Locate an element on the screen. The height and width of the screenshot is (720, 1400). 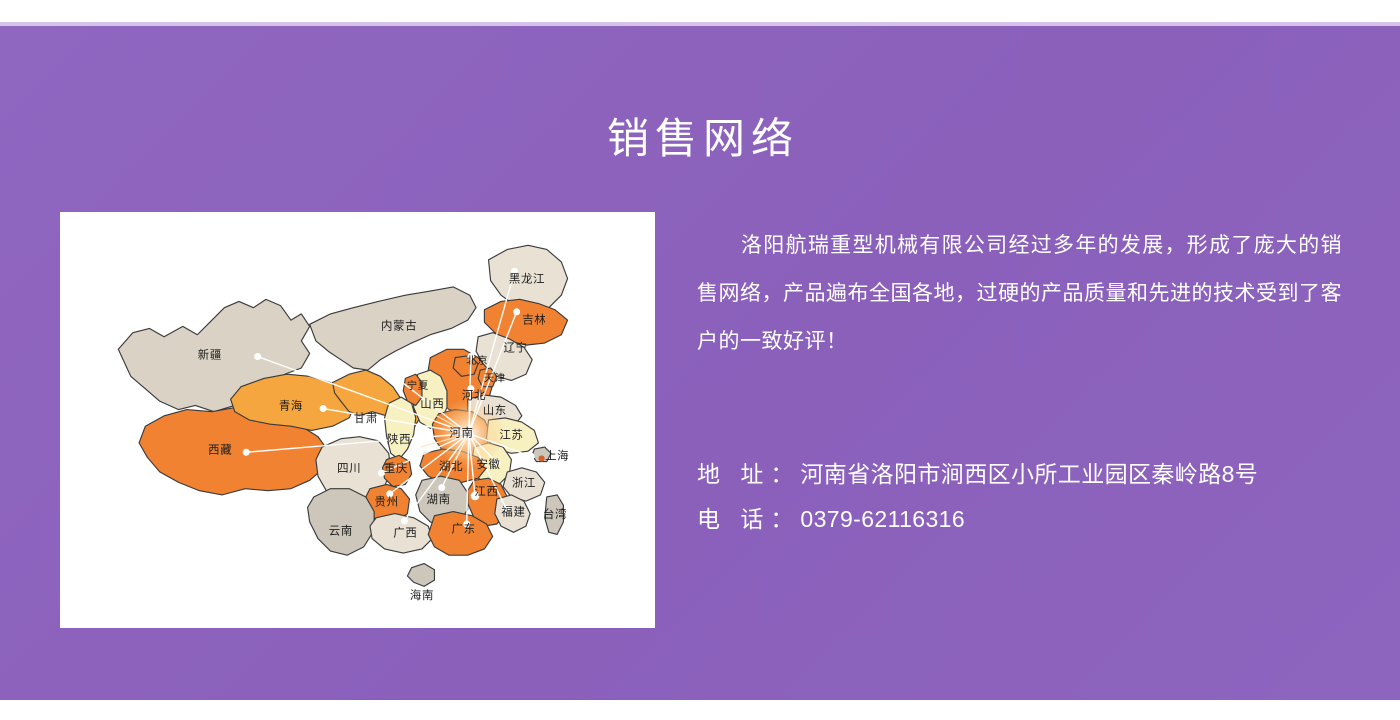
province-label-guizhou: 贵州 is located at coordinates (387, 501).